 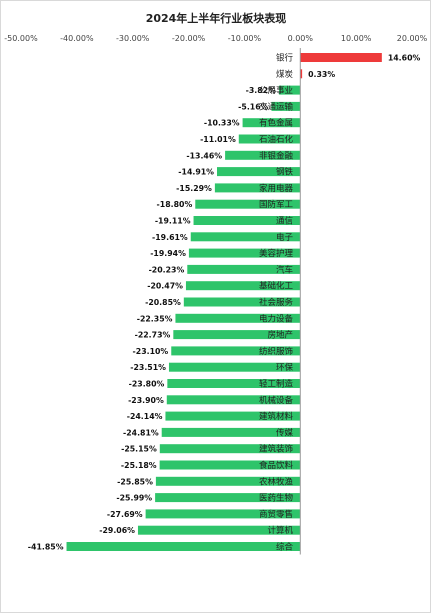 I want to click on x-tick-label: 20.00%, so click(x=412, y=38).